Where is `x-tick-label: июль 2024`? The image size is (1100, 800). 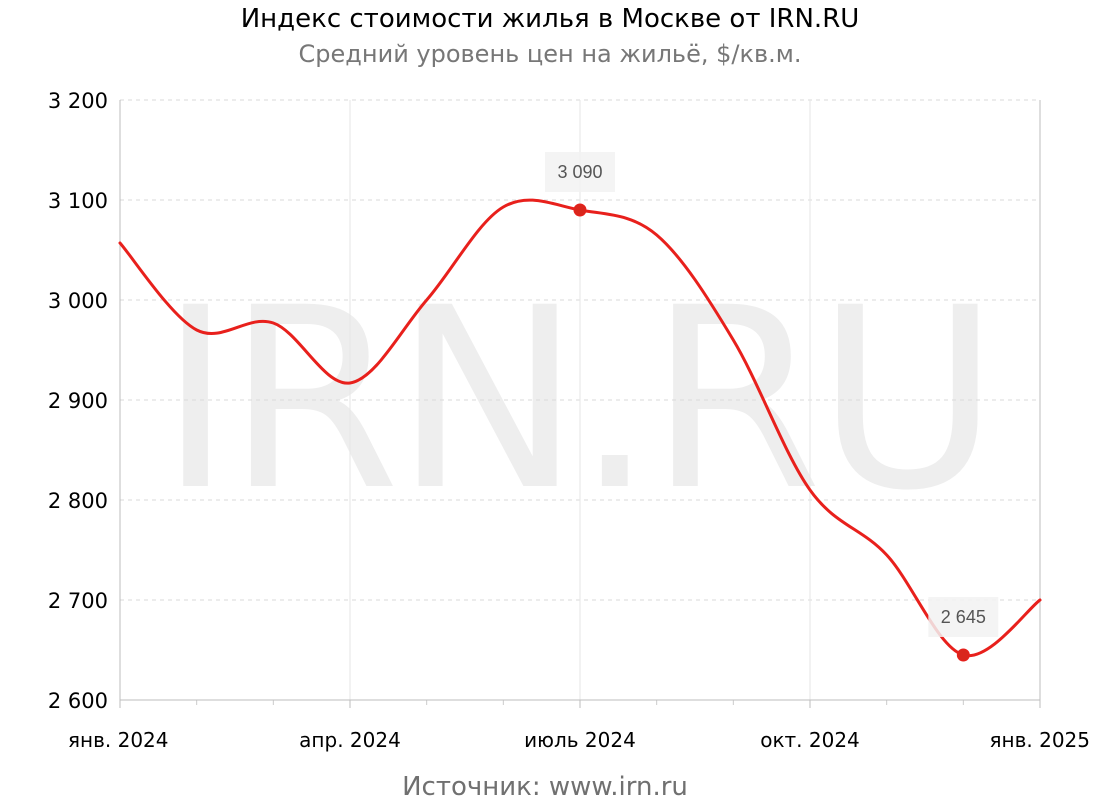 x-tick-label: июль 2024 is located at coordinates (580, 740).